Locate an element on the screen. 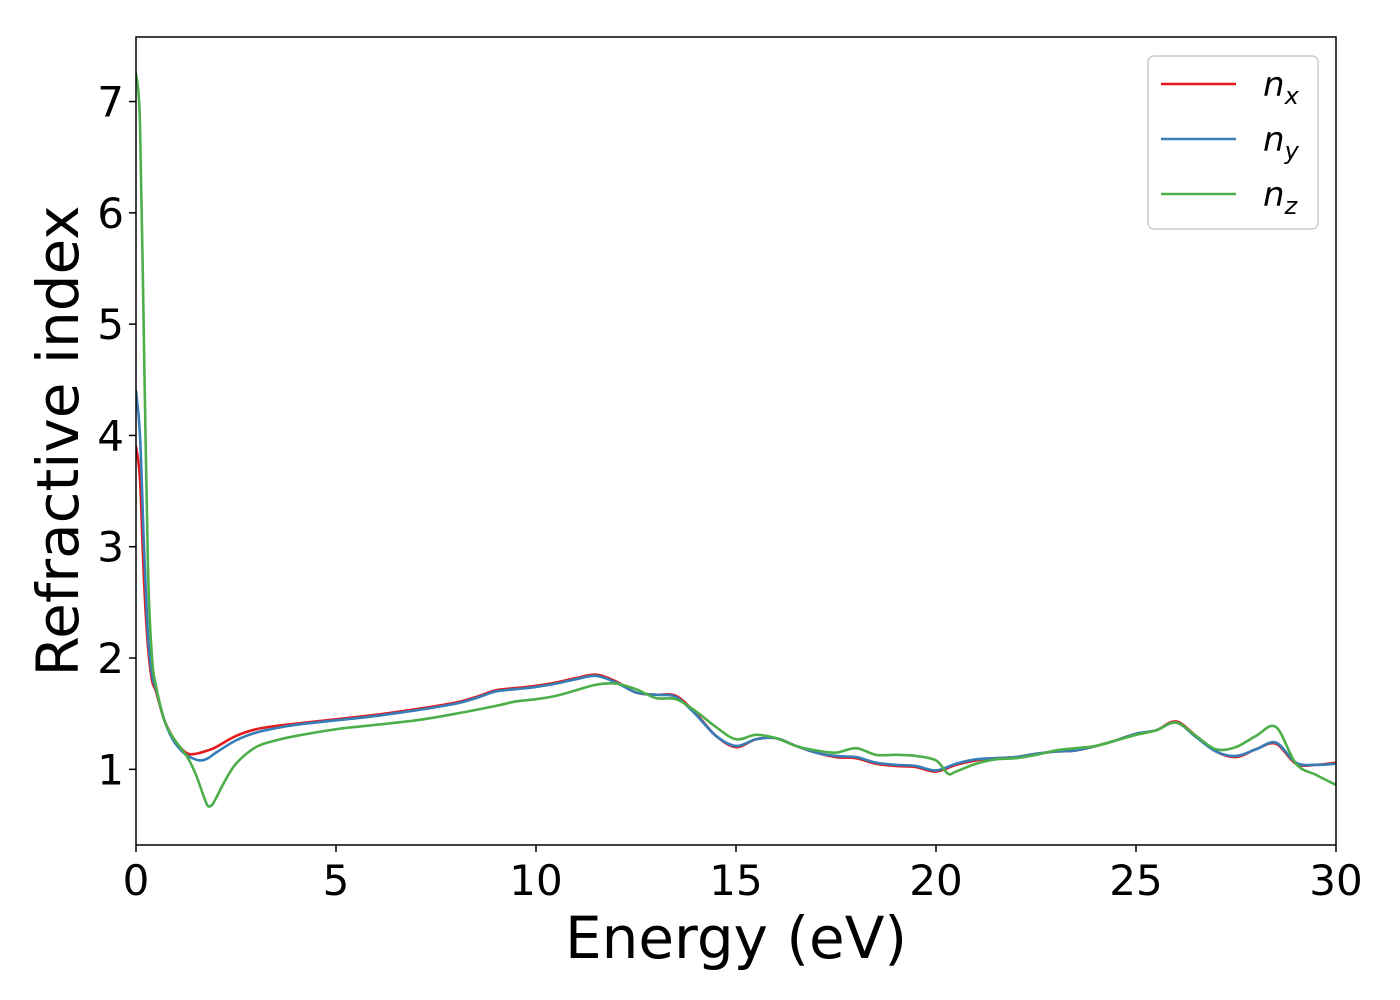 Image resolution: width=1400 pixels, height=1000 pixels. legend-label-nx: nx is located at coordinates (1281, 87).